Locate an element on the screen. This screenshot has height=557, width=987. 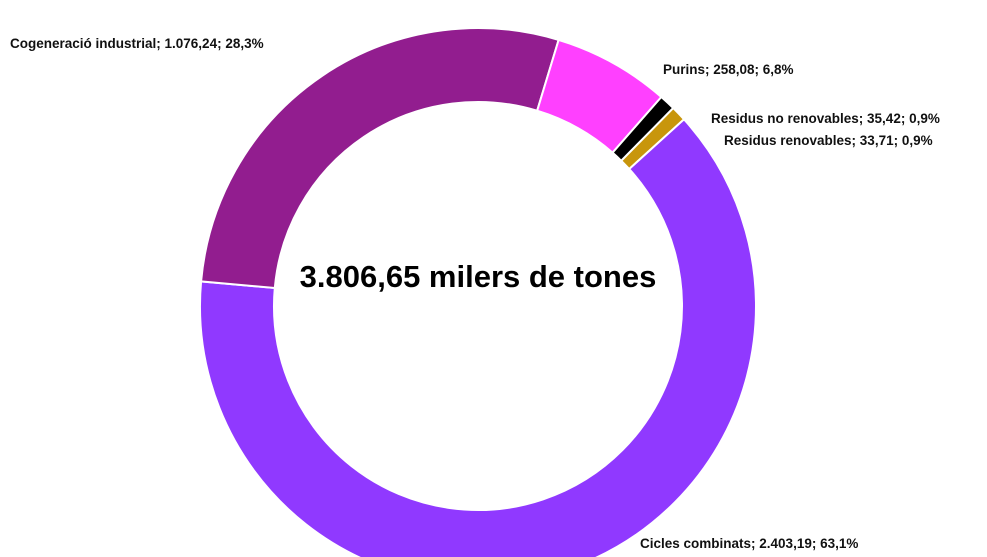
slice-residus-renovables is located at coordinates (652, 138).